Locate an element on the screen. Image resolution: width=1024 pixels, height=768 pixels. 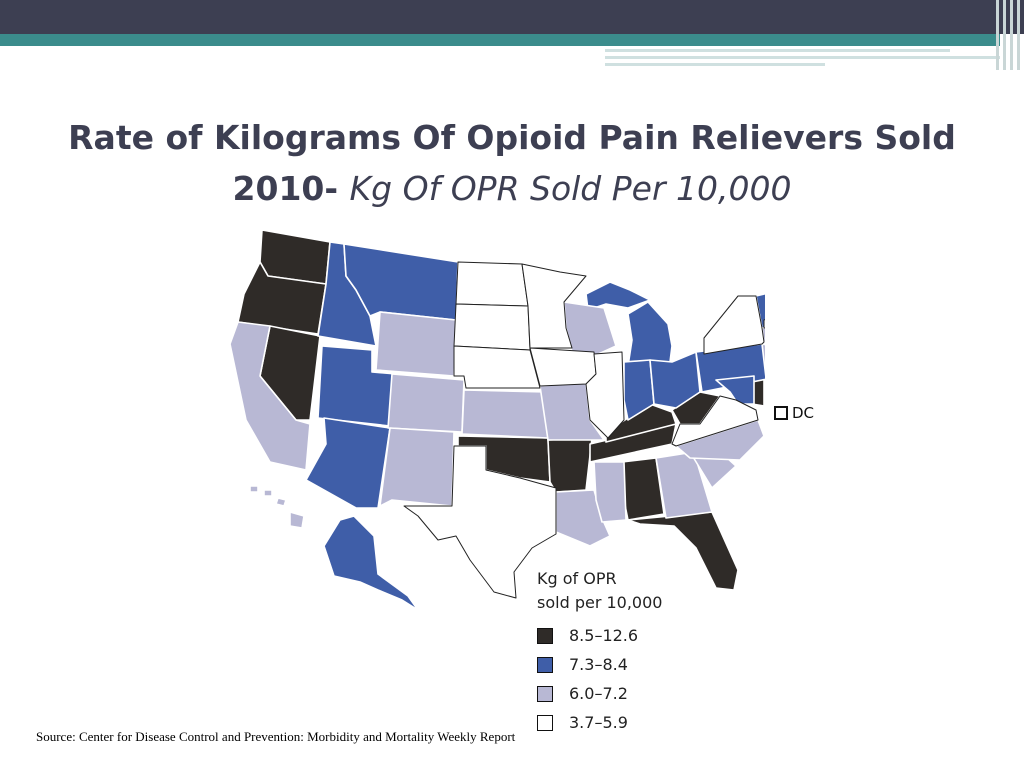
legend-title-line-1: Kg of OPR is located at coordinates (577, 578).